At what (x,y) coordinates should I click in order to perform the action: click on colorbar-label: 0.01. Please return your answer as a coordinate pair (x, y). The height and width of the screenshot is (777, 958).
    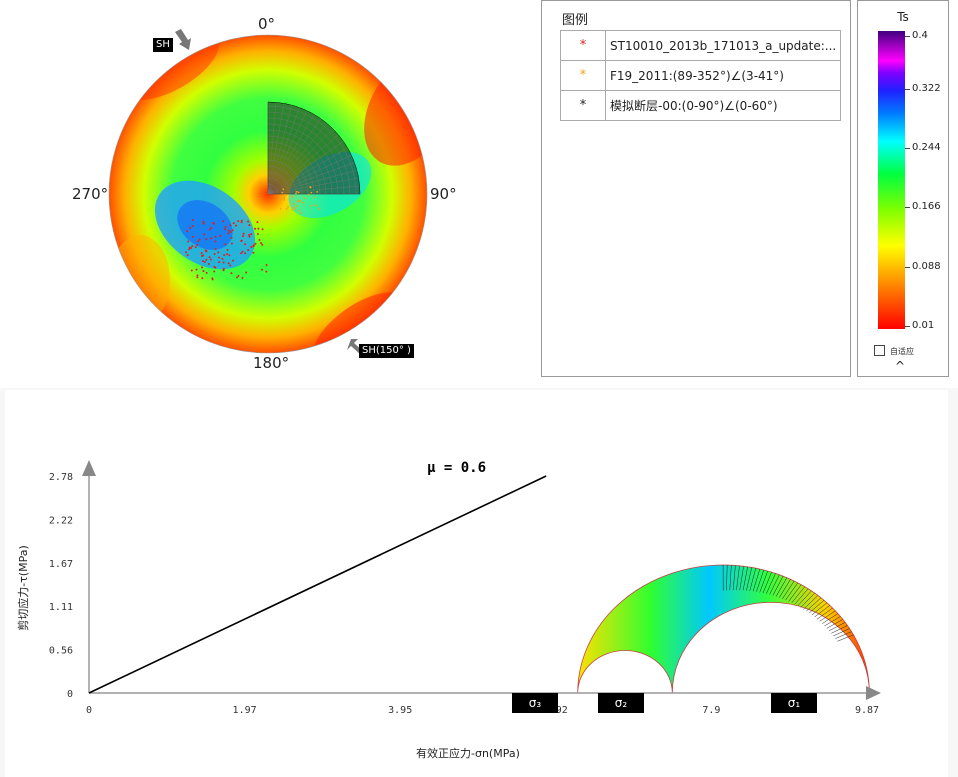
    Looking at the image, I should click on (923, 325).